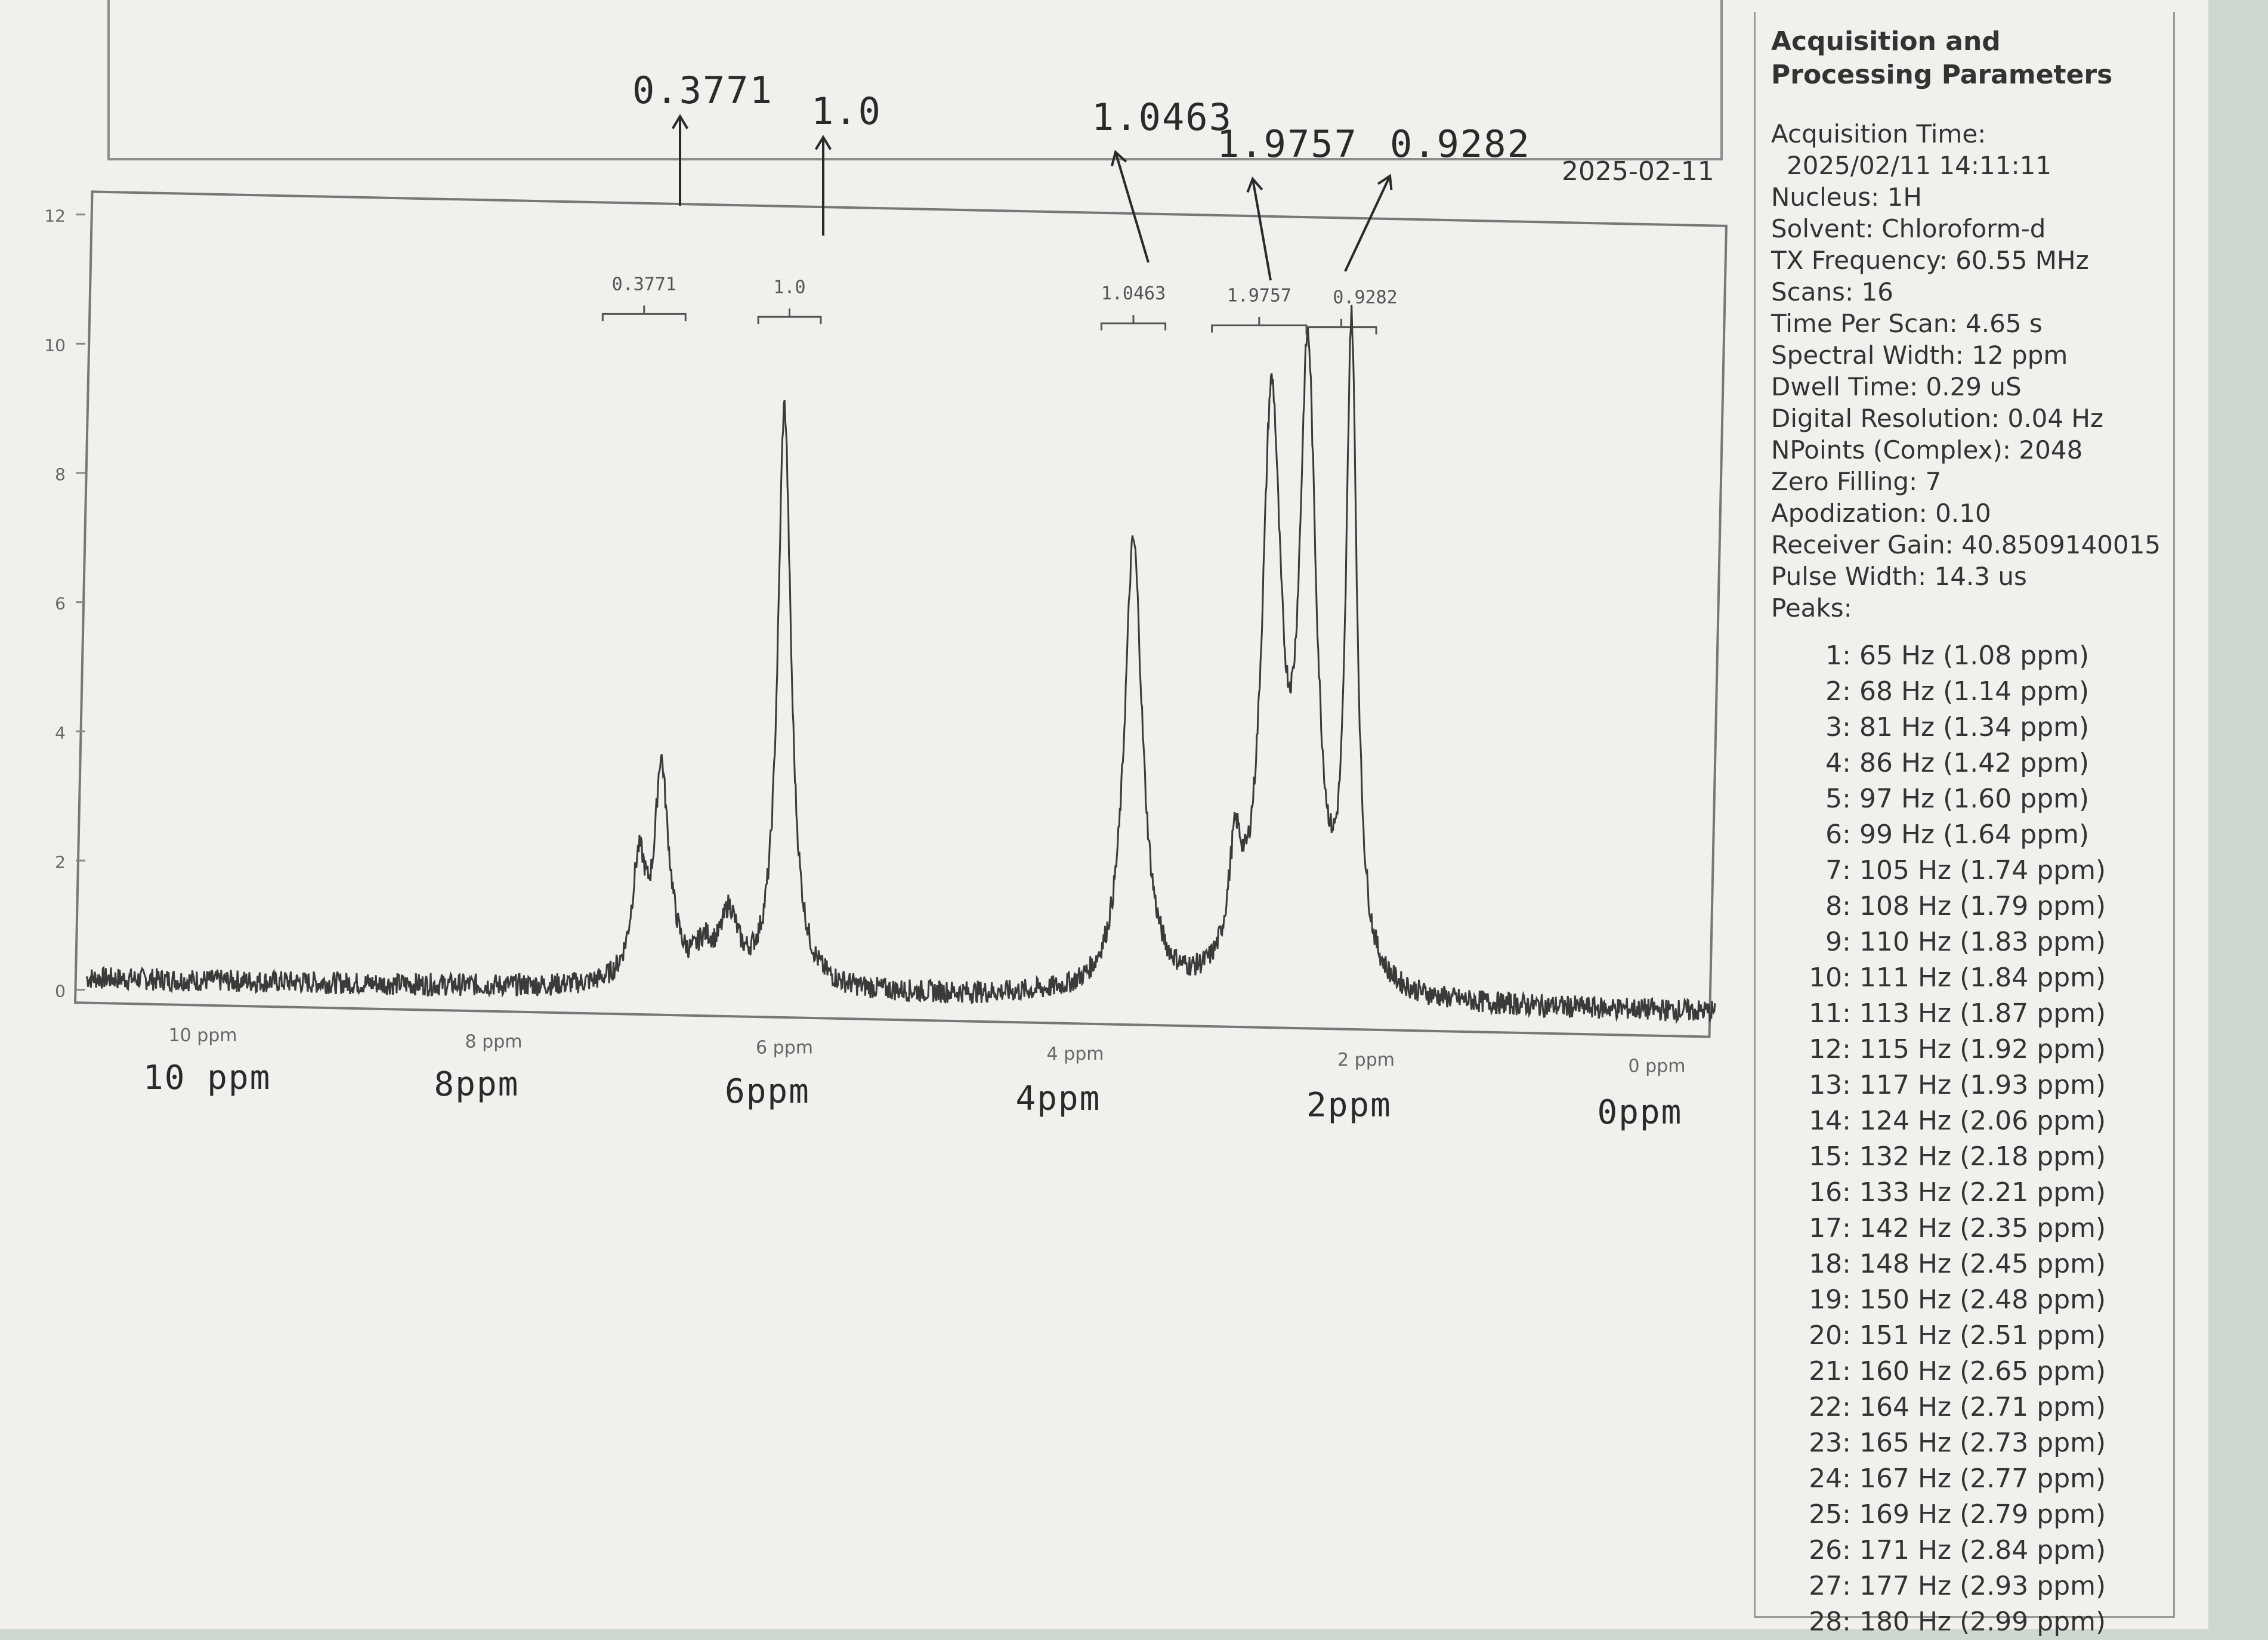  What do you see at coordinates (1830, 1228) in the screenshot?
I see `peak-number: 17:` at bounding box center [1830, 1228].